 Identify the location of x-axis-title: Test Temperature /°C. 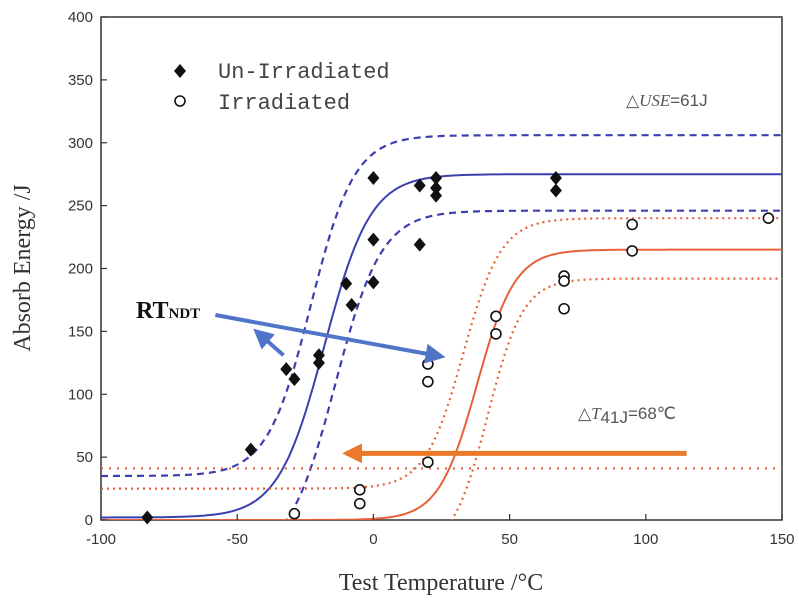
(441, 583).